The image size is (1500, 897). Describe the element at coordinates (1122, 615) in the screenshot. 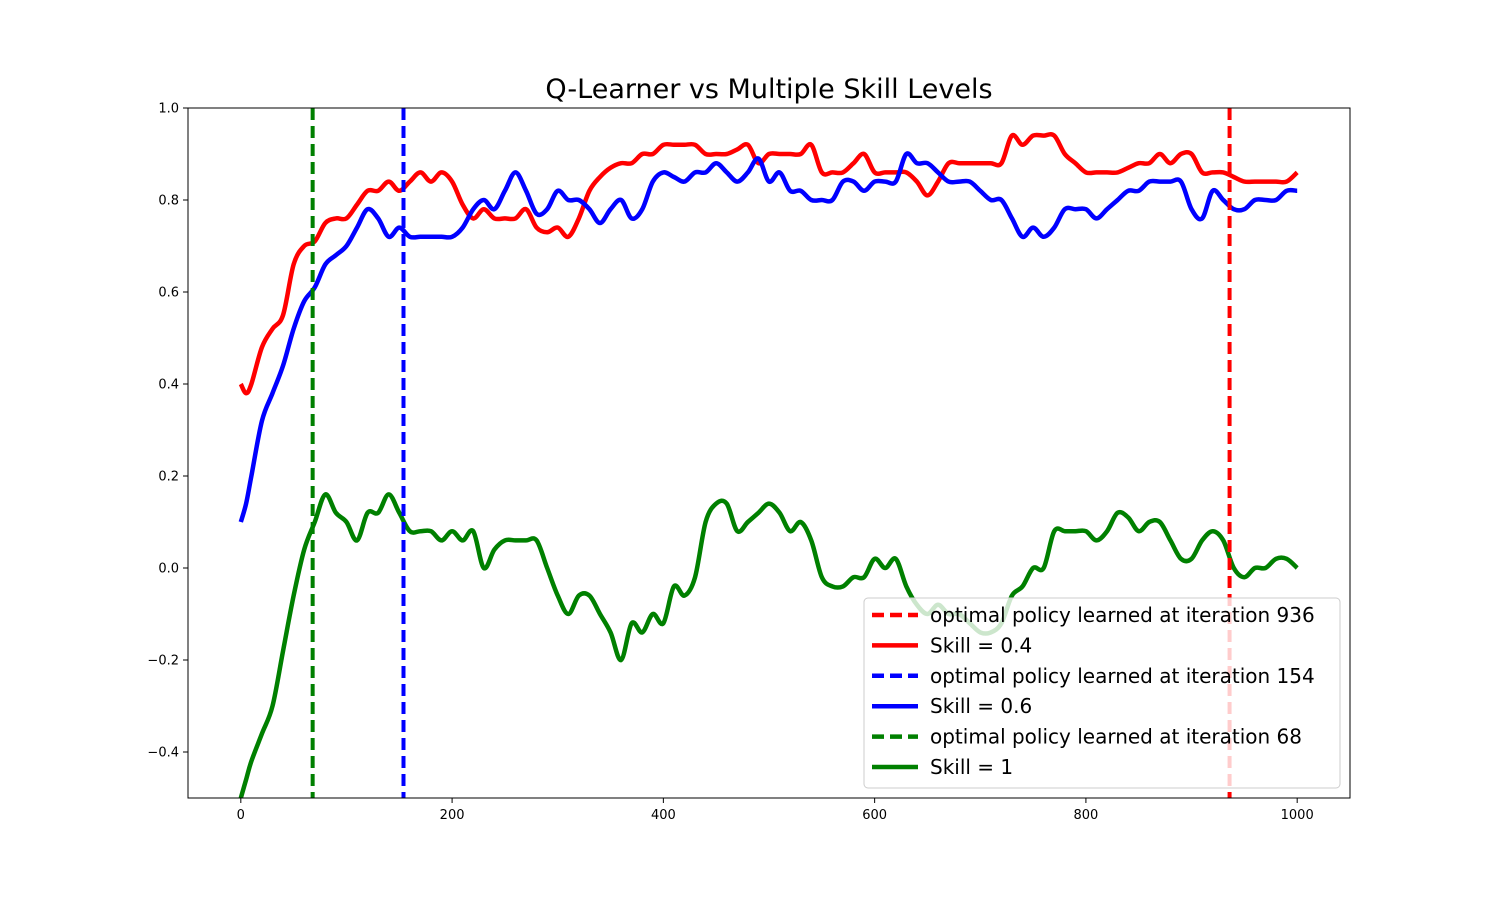

I see `legend-label: optimal policy learned at iteration 936` at that location.